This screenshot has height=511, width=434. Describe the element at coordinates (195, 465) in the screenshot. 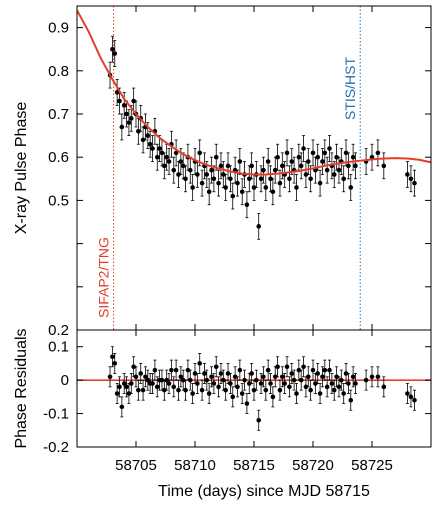

I see `x-tick-label: 58710` at that location.